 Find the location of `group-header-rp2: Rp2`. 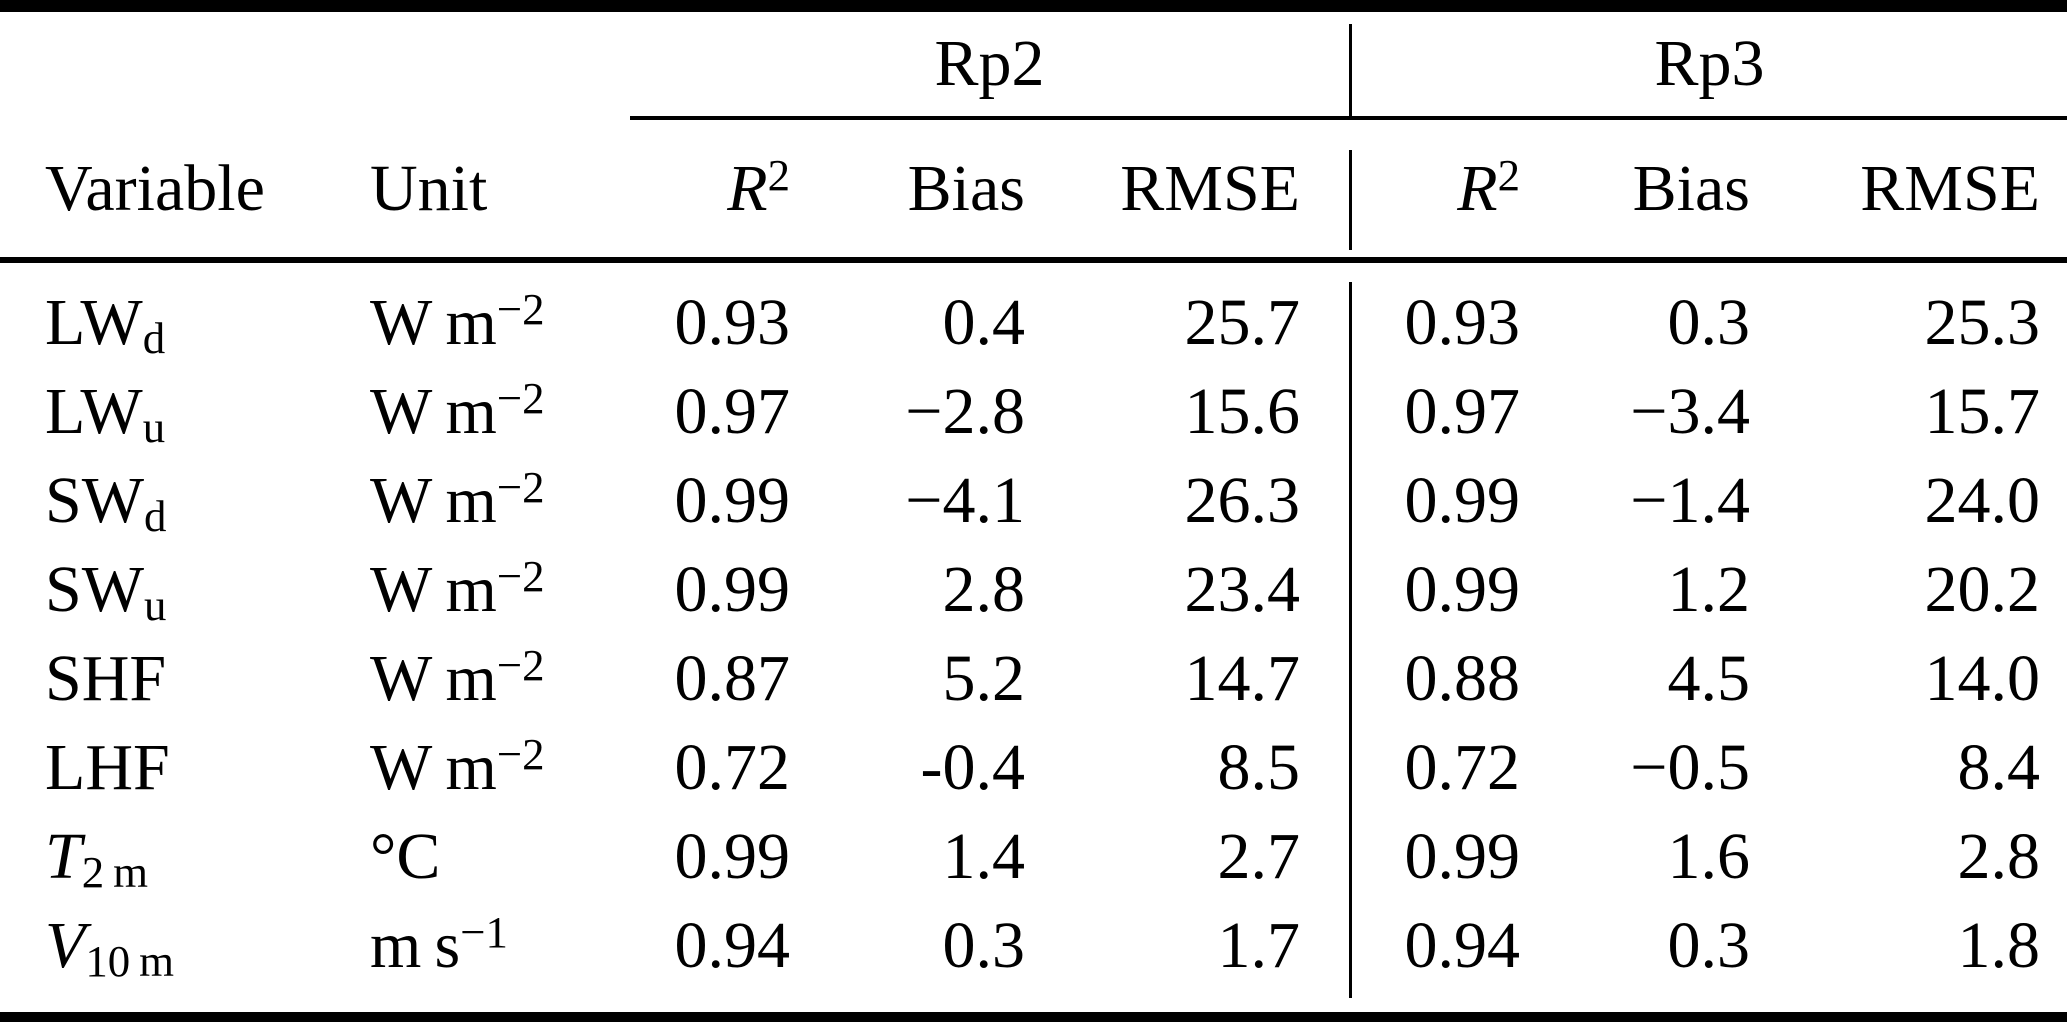

group-header-rp2: Rp2 is located at coordinates (989, 63).